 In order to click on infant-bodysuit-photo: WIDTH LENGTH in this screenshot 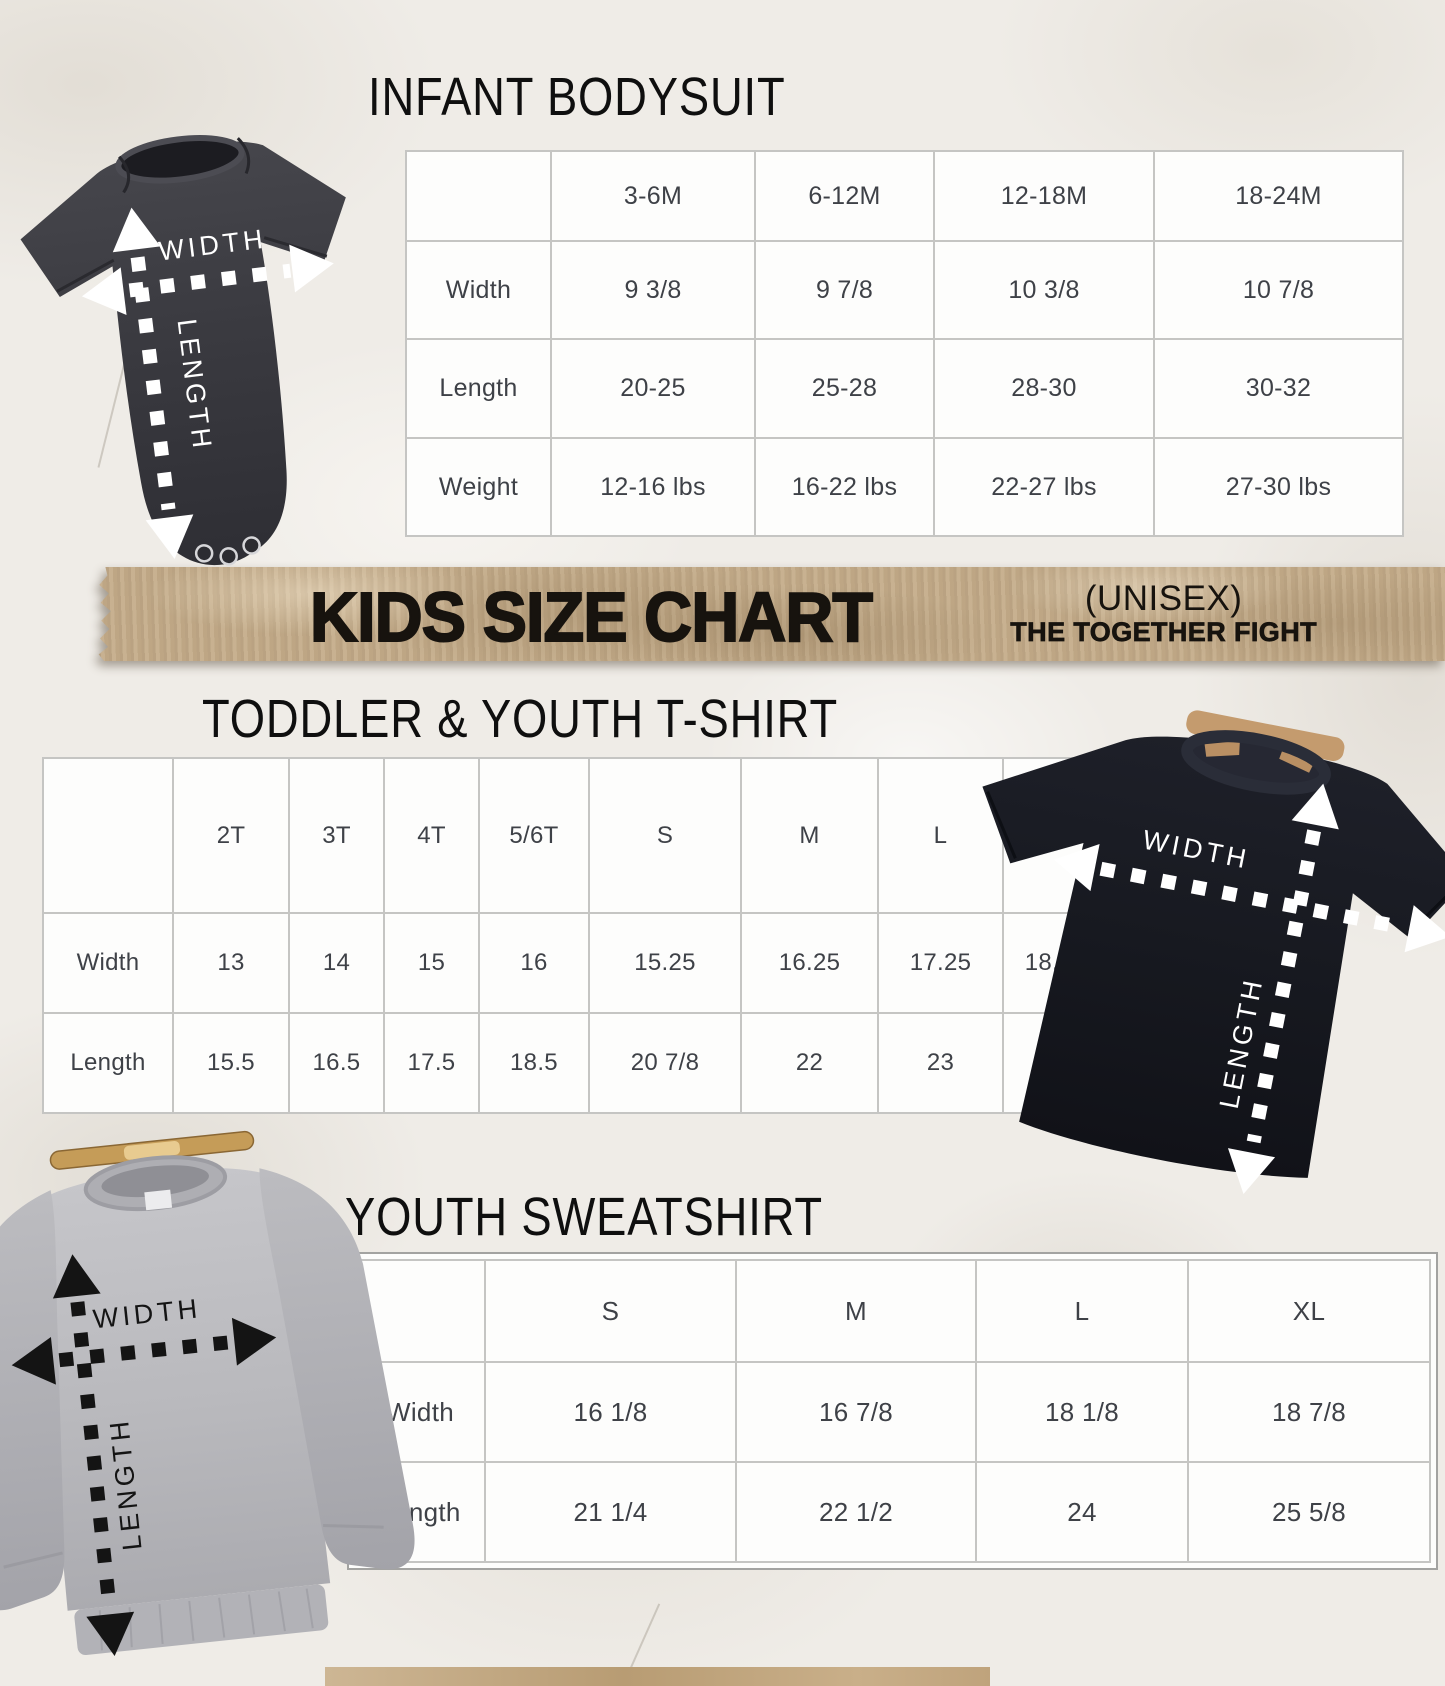, I will do `click(223, 372)`.